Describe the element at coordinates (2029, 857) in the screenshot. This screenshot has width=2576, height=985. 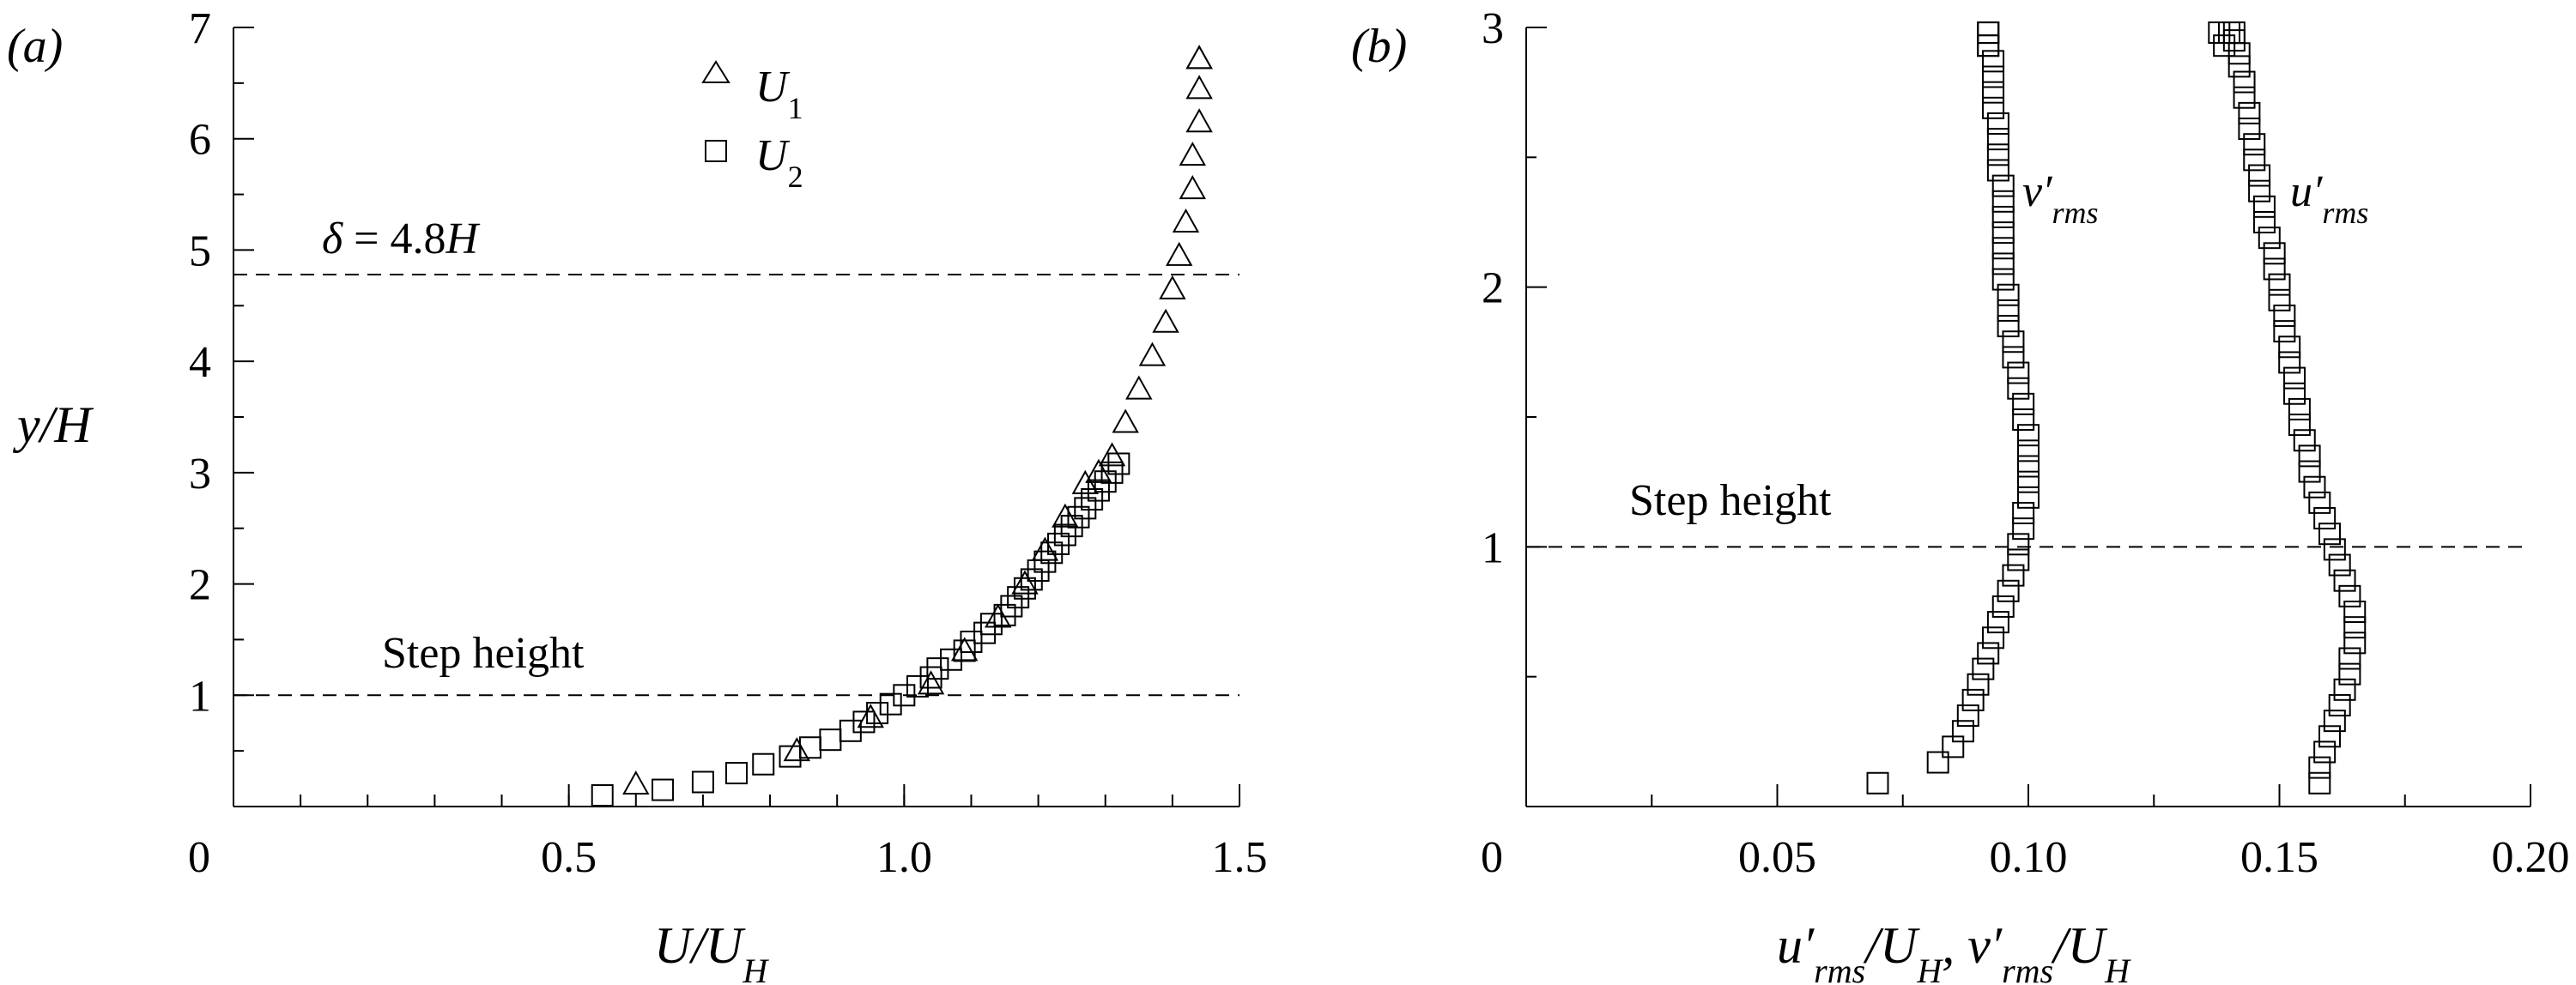
I see `panel-b-x-tick-label: 0.10` at that location.